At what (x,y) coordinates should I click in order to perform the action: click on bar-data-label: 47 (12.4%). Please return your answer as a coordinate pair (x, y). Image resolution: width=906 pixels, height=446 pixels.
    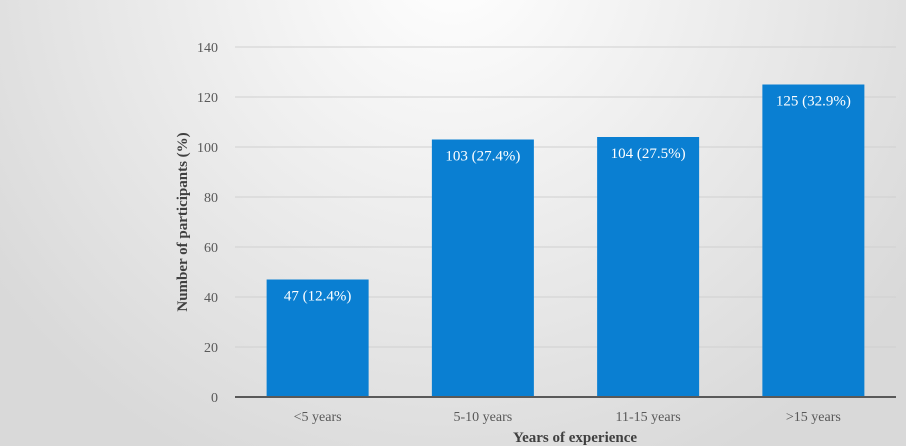
    Looking at the image, I should click on (318, 297).